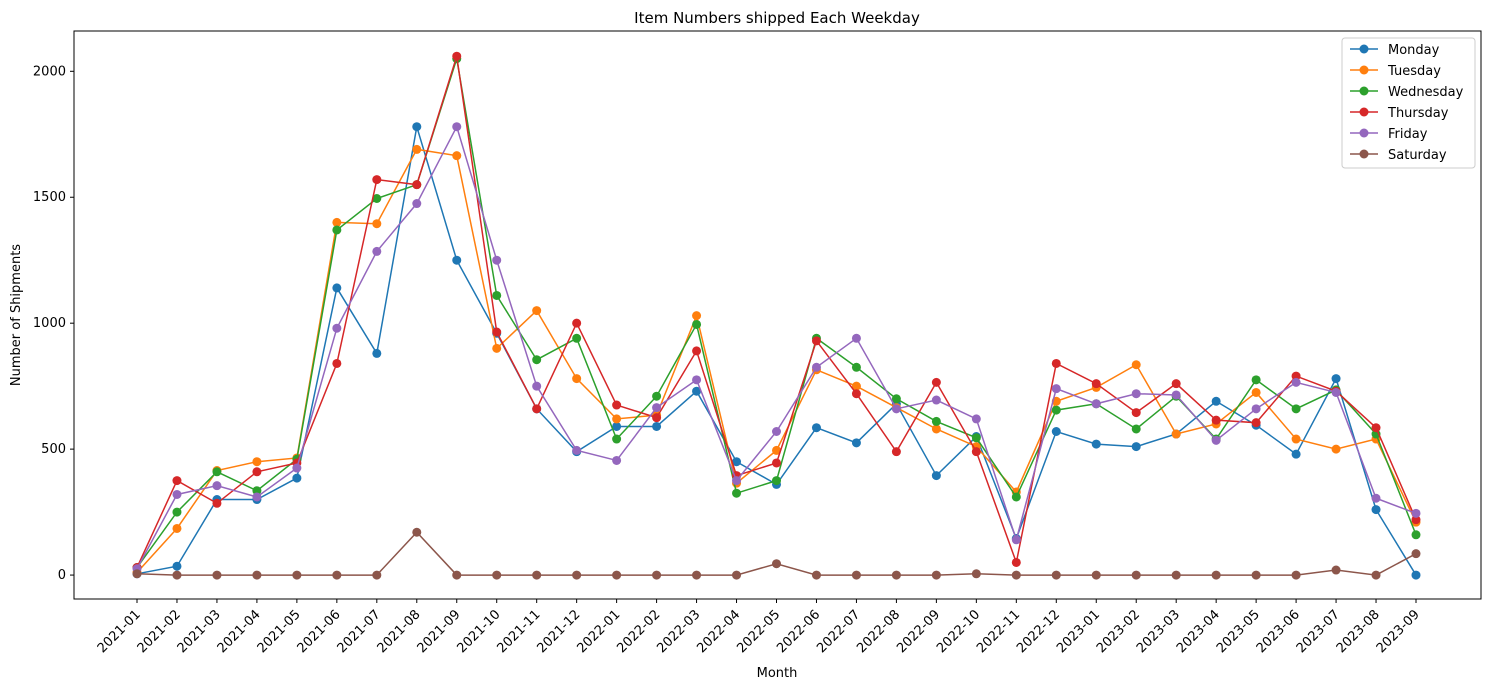  I want to click on x-tick-label: 2022-12, so click(1038, 631).